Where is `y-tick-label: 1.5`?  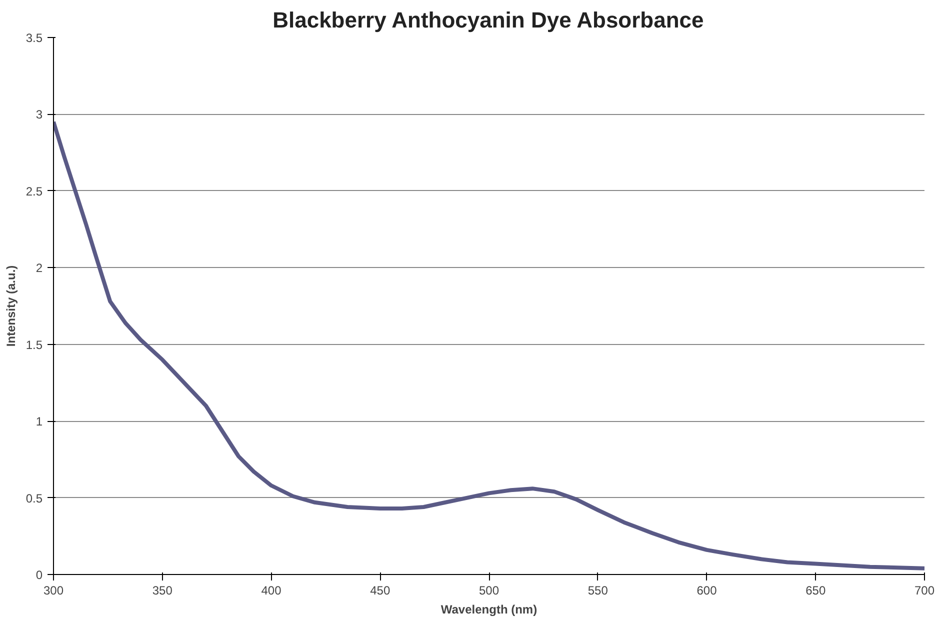 y-tick-label: 1.5 is located at coordinates (34, 345).